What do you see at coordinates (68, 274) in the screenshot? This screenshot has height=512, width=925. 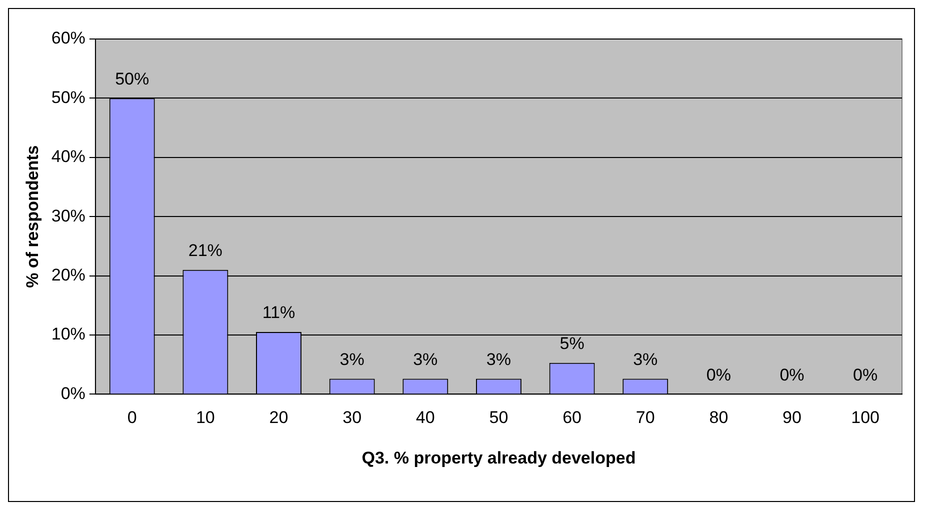 I see `y-tick-label: 20%` at bounding box center [68, 274].